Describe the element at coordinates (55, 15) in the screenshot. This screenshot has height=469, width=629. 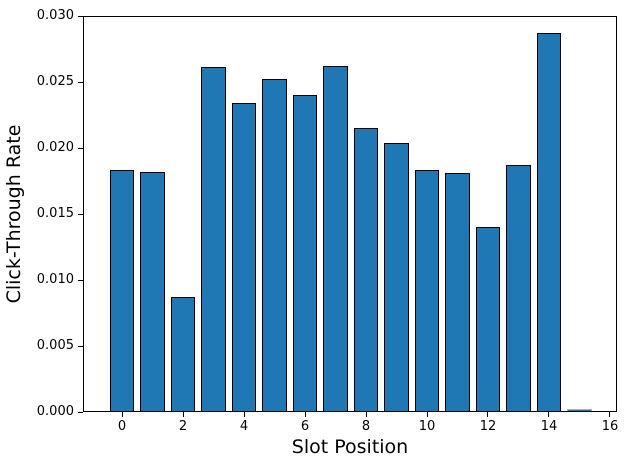
I see `y-tick-label: 0.030` at that location.